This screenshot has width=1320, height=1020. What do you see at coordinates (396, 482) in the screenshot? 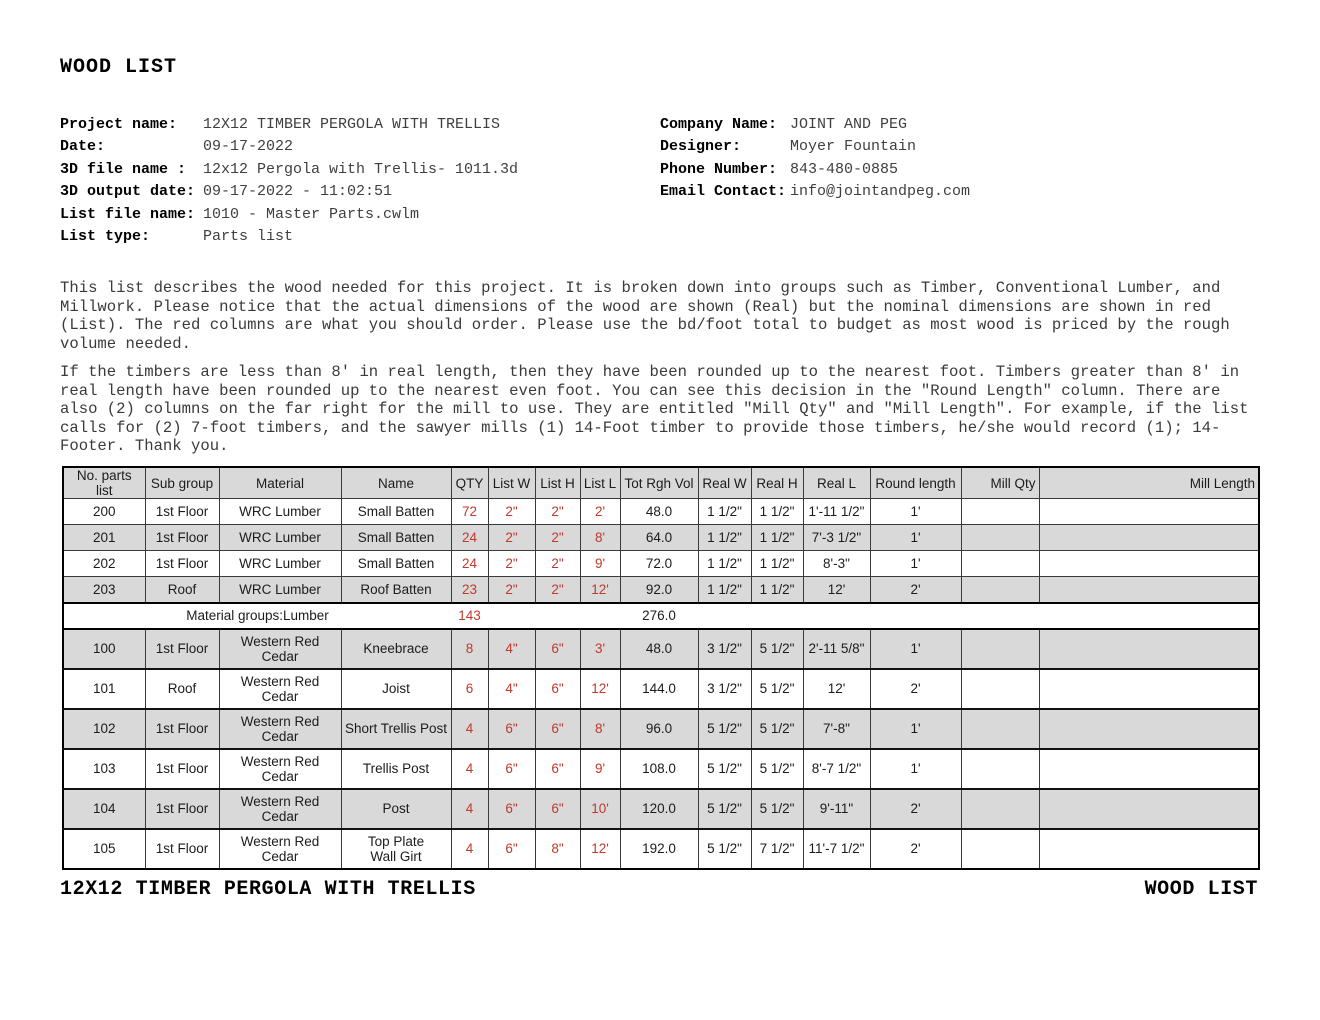
I see `column-header: Name` at bounding box center [396, 482].